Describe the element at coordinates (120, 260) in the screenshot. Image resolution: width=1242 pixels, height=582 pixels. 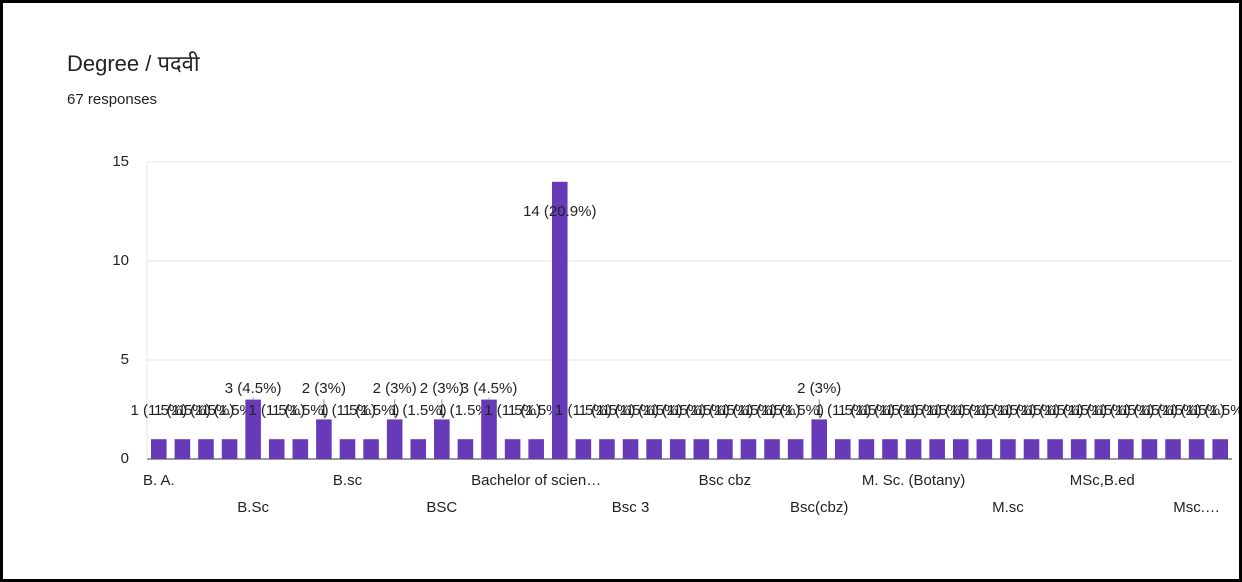
I see `y-tick-label: 10` at that location.